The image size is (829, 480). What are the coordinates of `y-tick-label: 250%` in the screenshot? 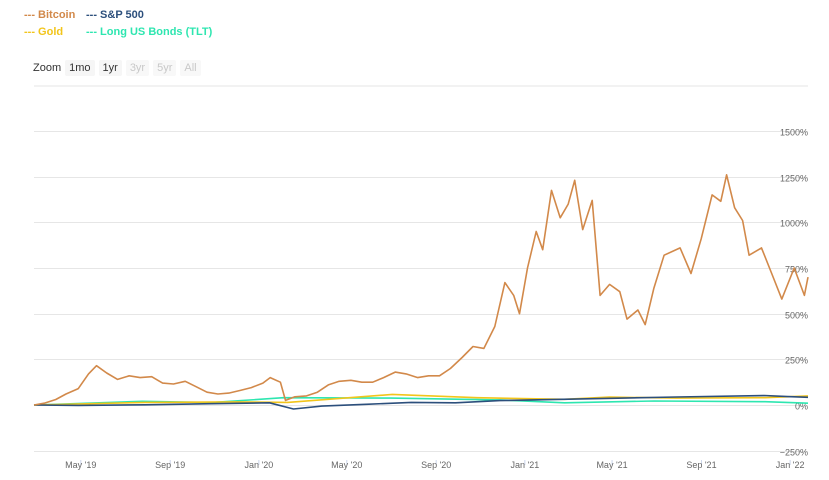 It's located at (796, 361).